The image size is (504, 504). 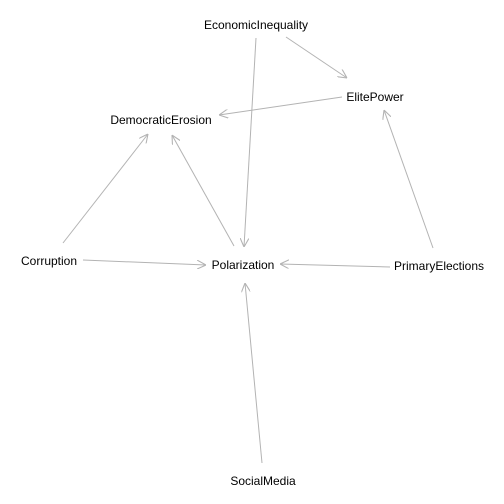 I want to click on node-democraticerosion: DemocraticErosion, so click(x=160, y=120).